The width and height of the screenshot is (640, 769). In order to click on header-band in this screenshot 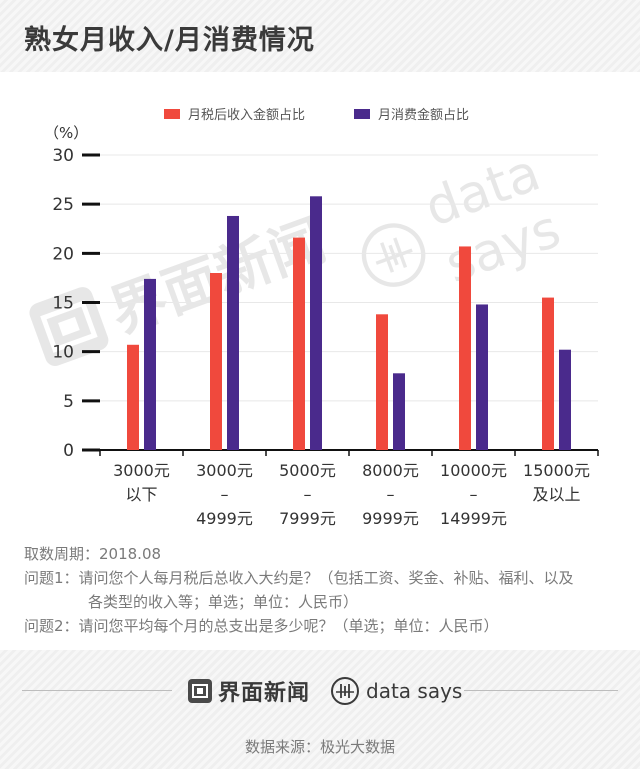, I will do `click(320, 36)`.